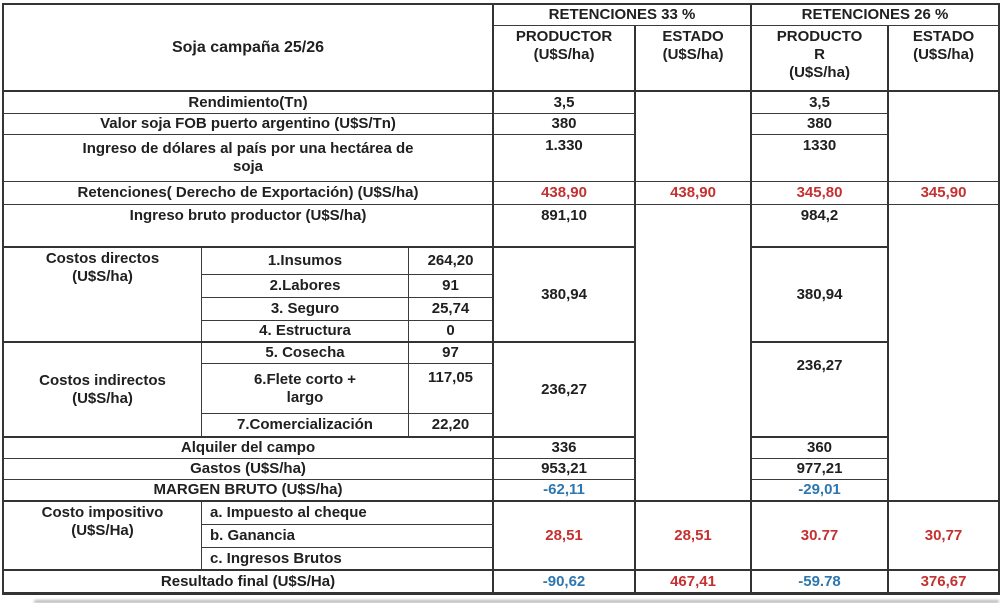 The height and width of the screenshot is (603, 1000). I want to click on cell-costo-impositivo-item-b: b. Ganancia, so click(348, 536).